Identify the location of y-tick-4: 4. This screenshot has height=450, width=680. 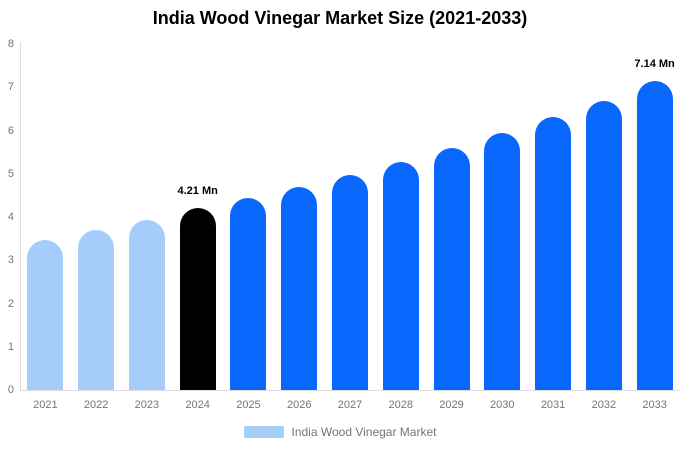
(10, 217).